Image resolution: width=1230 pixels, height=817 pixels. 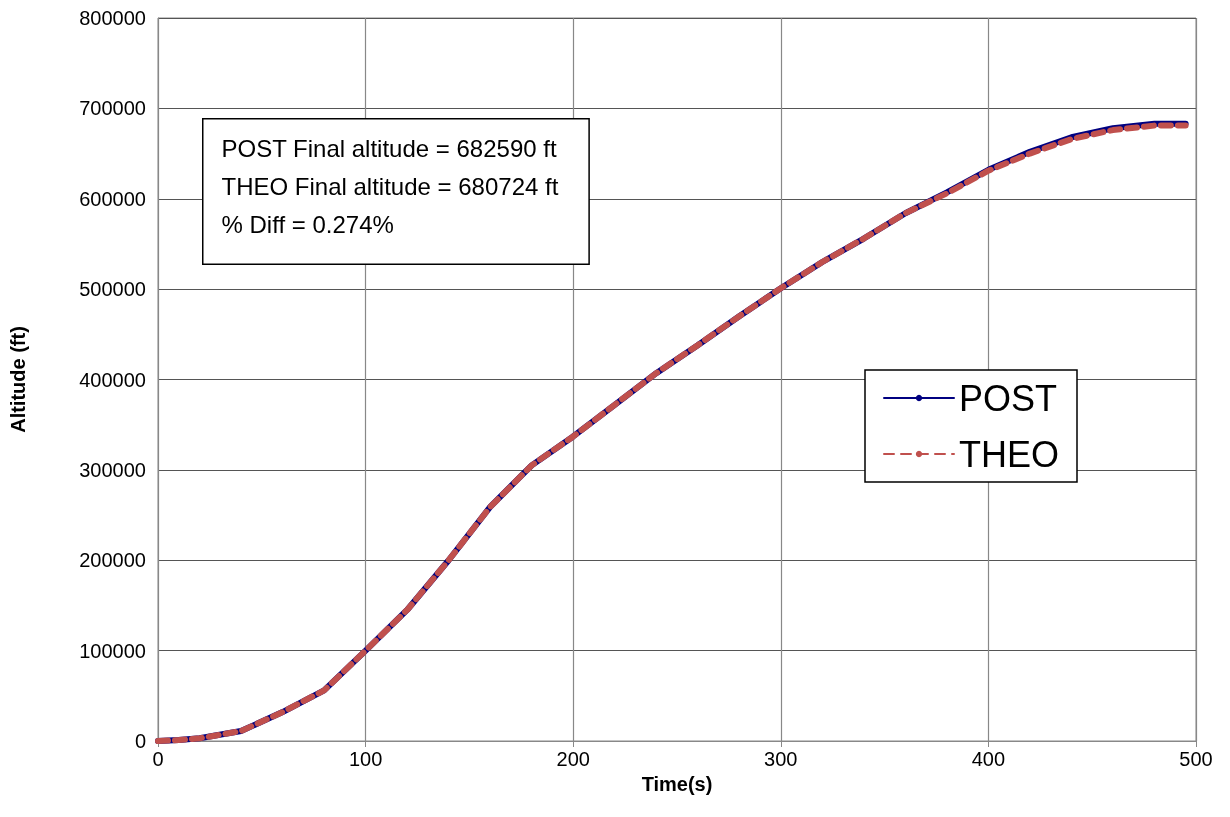 What do you see at coordinates (365, 759) in the screenshot?
I see `x-tick-label: 100` at bounding box center [365, 759].